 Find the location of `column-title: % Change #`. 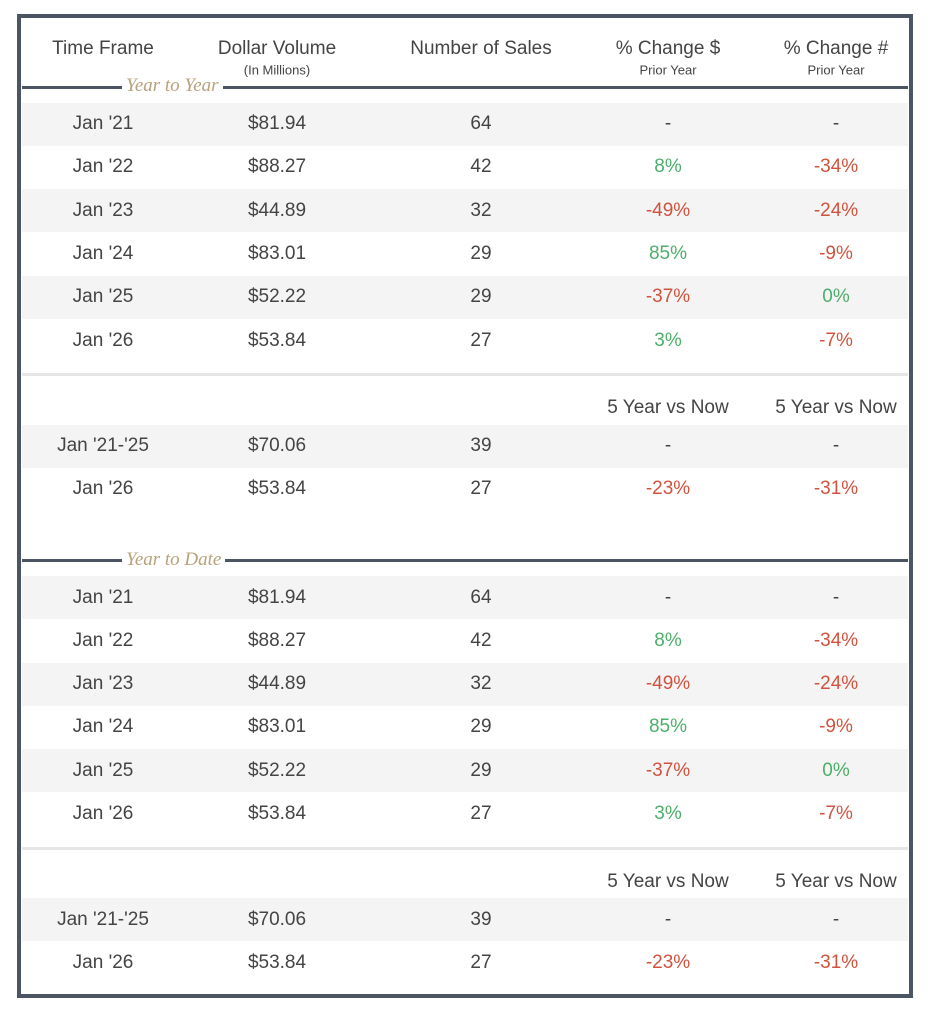

column-title: % Change # is located at coordinates (836, 48).